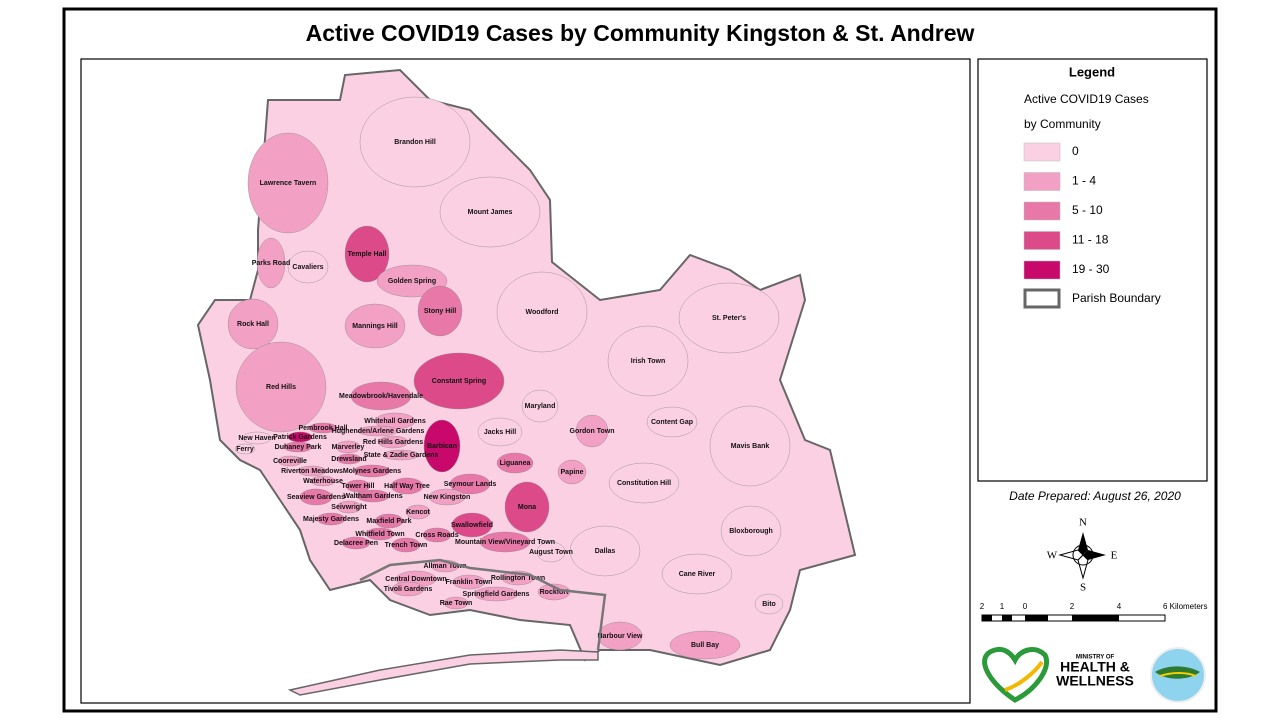  What do you see at coordinates (298, 447) in the screenshot?
I see `community-label: Duhaney Park` at bounding box center [298, 447].